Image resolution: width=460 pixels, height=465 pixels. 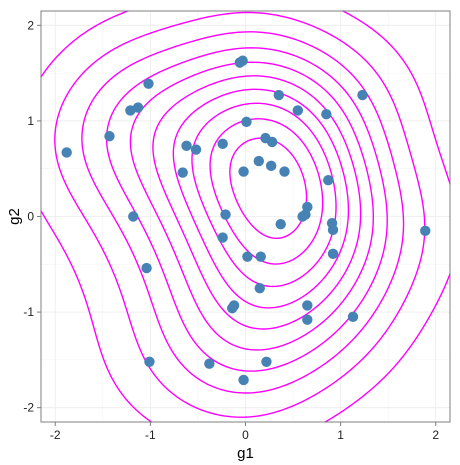 I want to click on x-tick-label: 0, so click(x=245, y=435).